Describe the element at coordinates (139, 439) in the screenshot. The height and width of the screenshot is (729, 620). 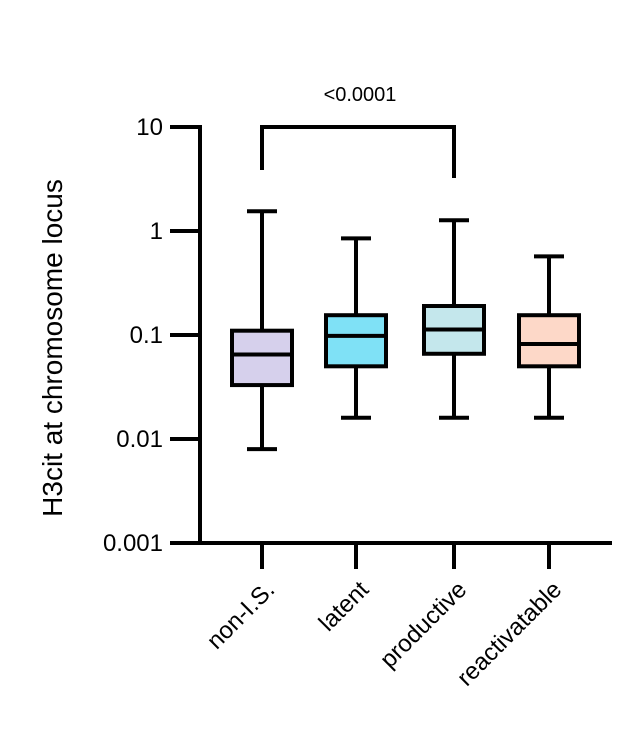
I see `y-tick-label-1: 0.01` at that location.